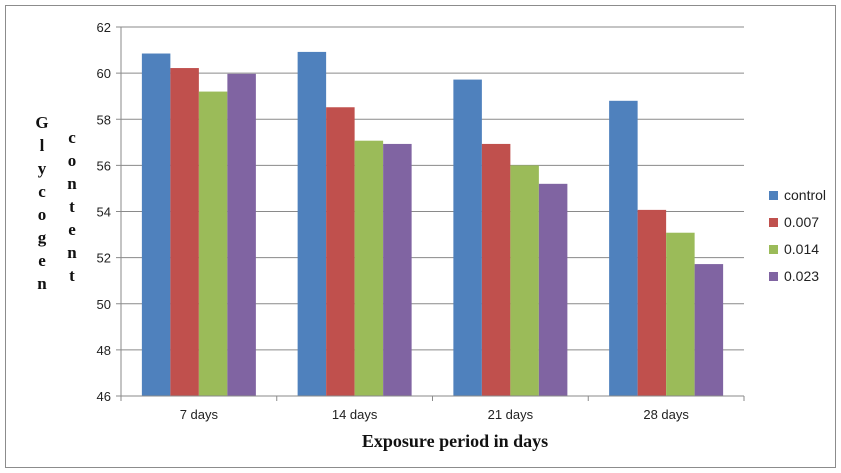  What do you see at coordinates (104, 396) in the screenshot?
I see `y-tick-label: 46` at bounding box center [104, 396].